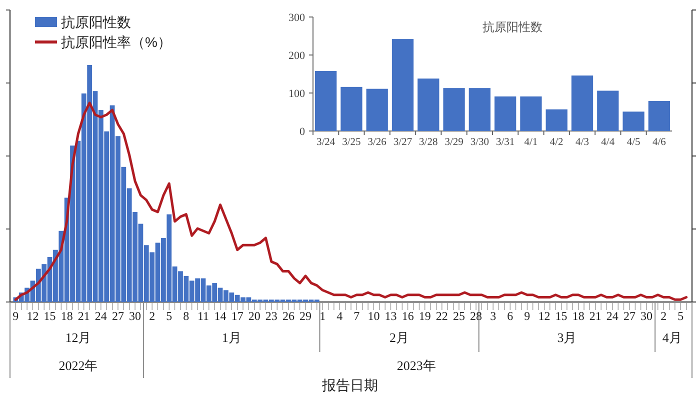  I want to click on x-axis-title: 报告日期, so click(349, 385).